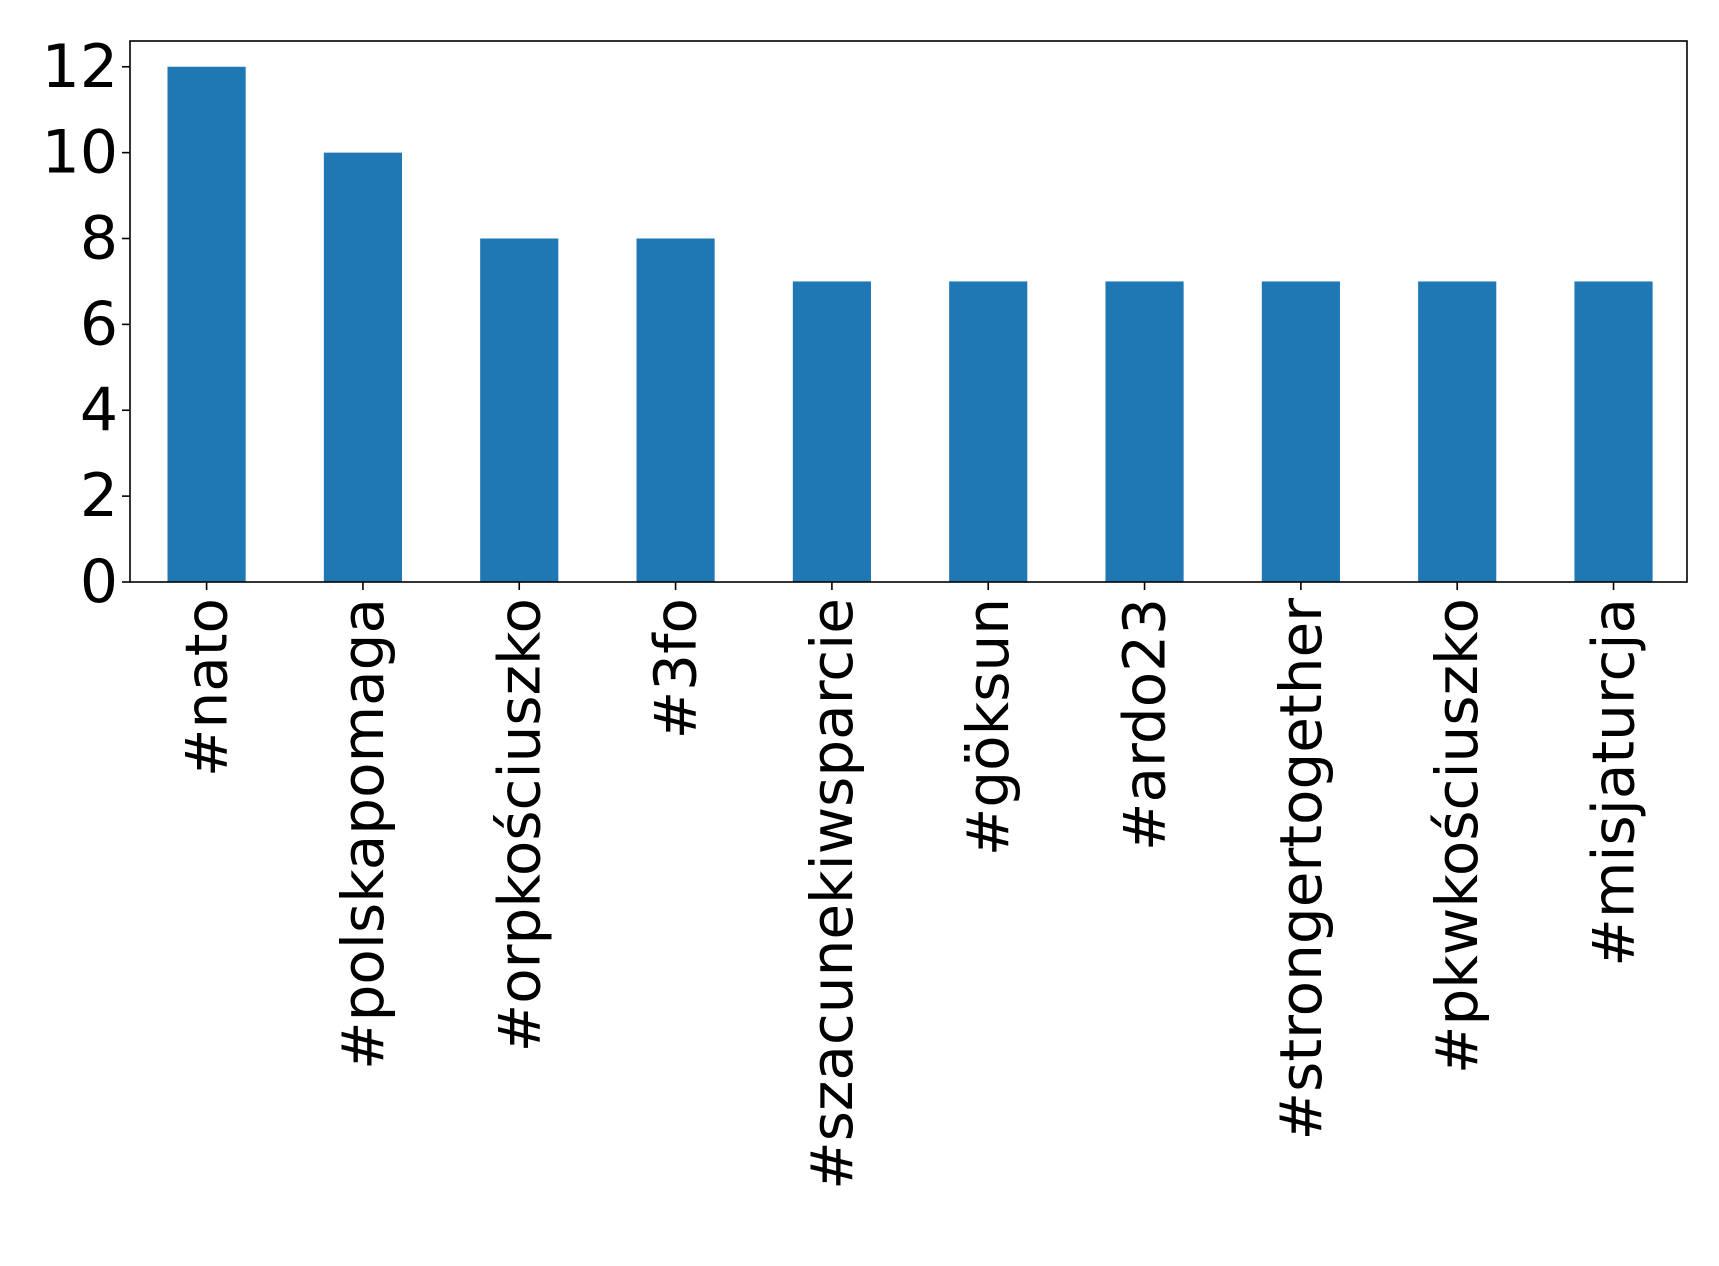  What do you see at coordinates (363, 834) in the screenshot?
I see `x-tick-label-1: #polskapomaga` at bounding box center [363, 834].